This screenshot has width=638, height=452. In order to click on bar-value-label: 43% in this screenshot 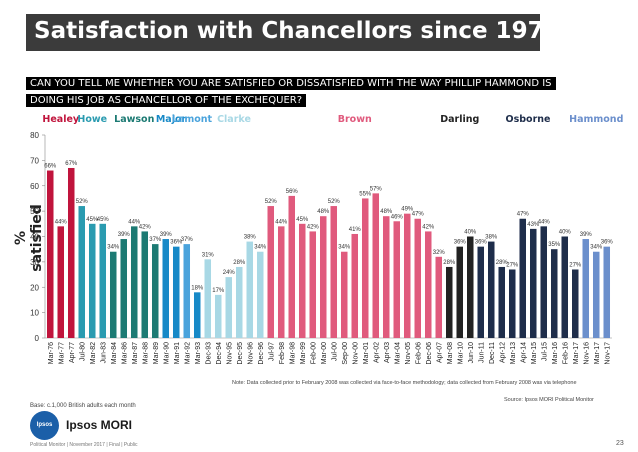, I will do `click(533, 225)`.